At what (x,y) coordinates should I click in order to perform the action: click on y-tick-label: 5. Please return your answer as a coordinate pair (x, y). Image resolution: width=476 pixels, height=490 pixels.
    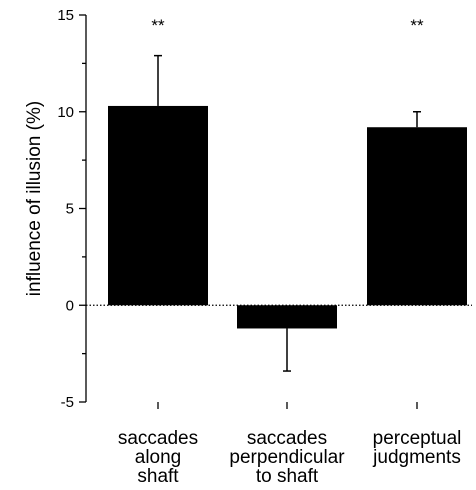
    Looking at the image, I should click on (70, 209).